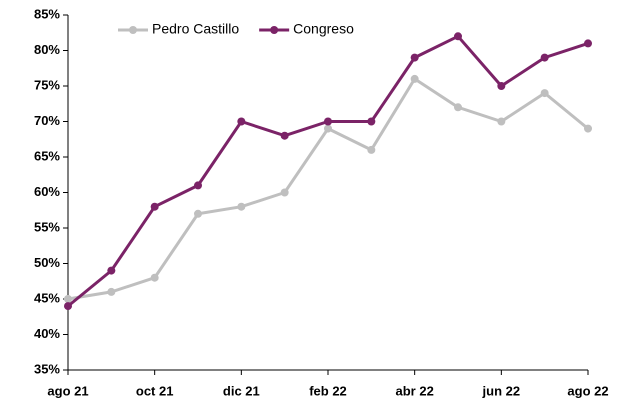  Describe the element at coordinates (47, 49) in the screenshot. I see `y-tick-label: 80%` at that location.